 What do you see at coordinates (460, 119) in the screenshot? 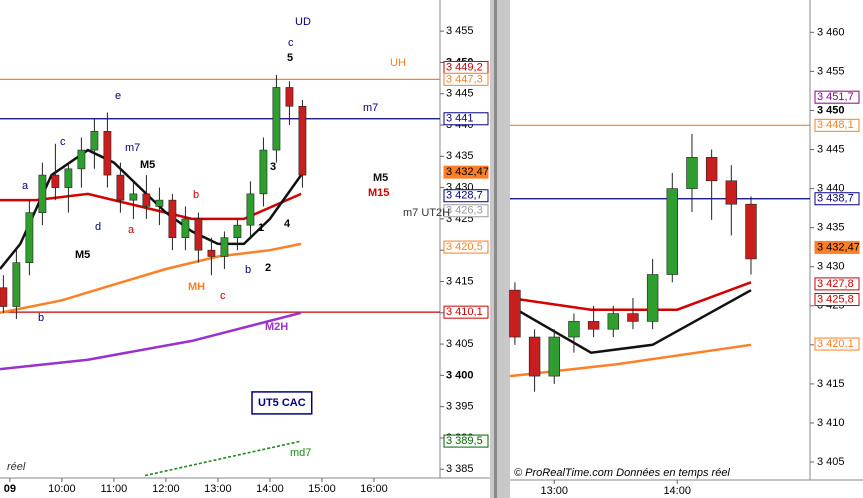
I see `level-label: 3 441` at bounding box center [460, 119].